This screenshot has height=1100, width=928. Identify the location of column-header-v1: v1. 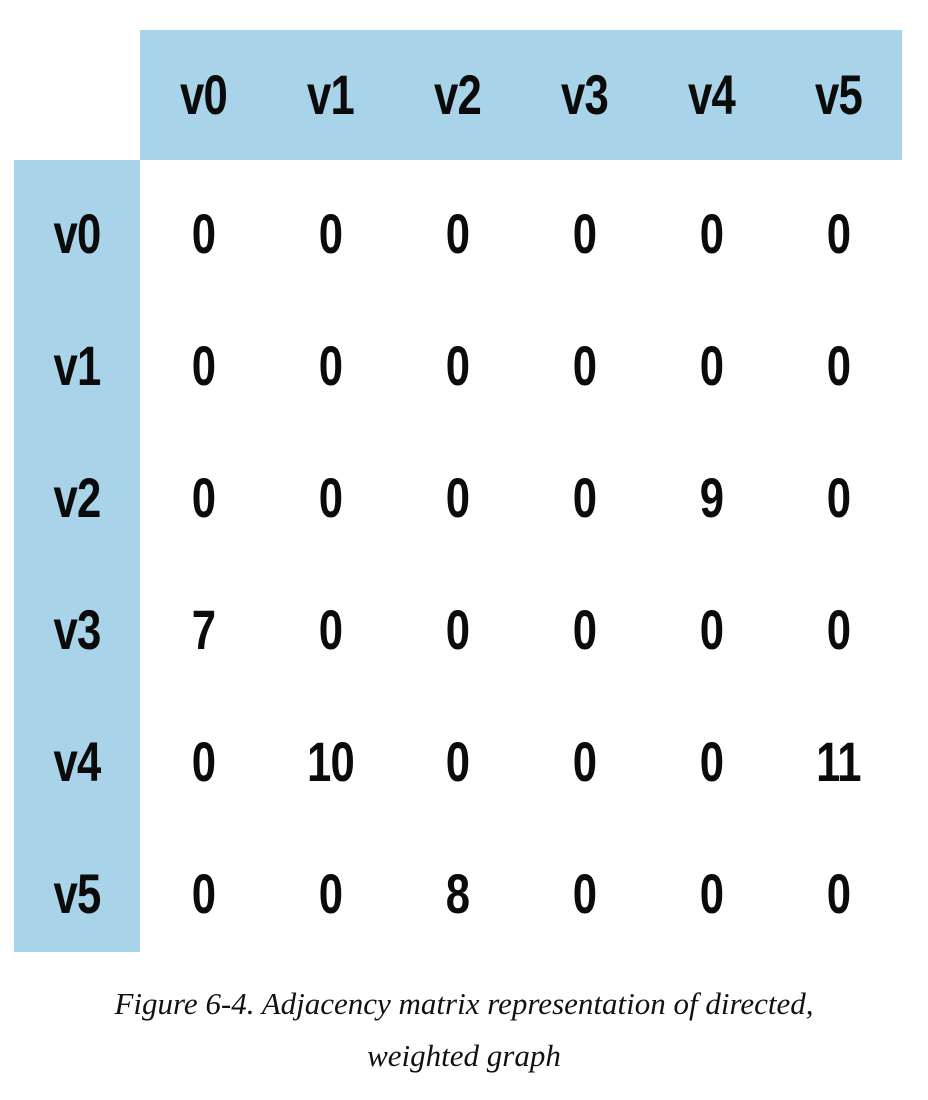
(330, 94).